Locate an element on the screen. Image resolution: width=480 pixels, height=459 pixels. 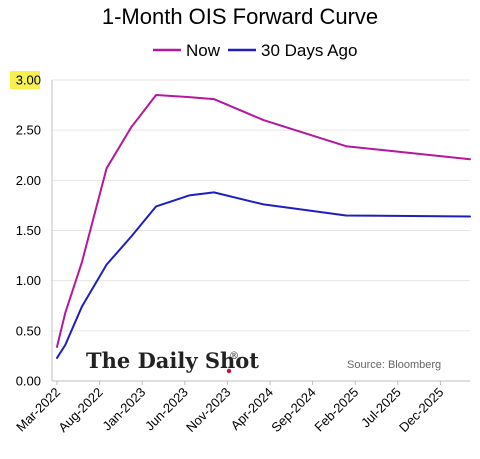
y-tick-label: 2.00 is located at coordinates (28, 180).